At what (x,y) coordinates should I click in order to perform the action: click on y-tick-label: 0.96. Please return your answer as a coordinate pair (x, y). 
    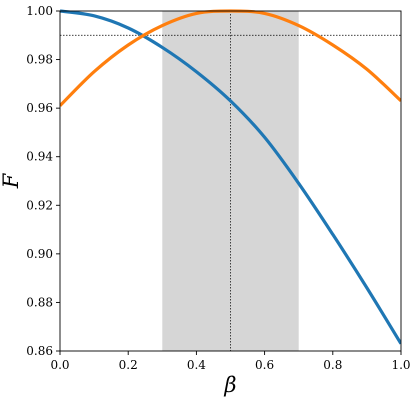
    Looking at the image, I should click on (39, 108).